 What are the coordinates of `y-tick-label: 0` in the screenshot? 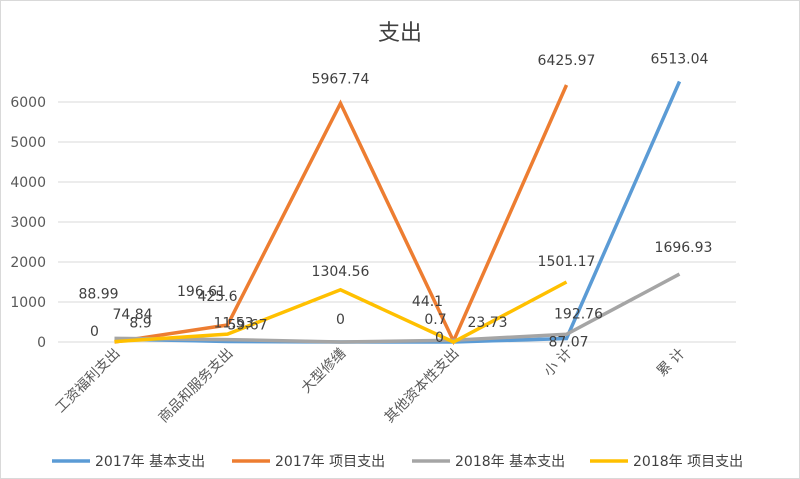 It's located at (41, 343).